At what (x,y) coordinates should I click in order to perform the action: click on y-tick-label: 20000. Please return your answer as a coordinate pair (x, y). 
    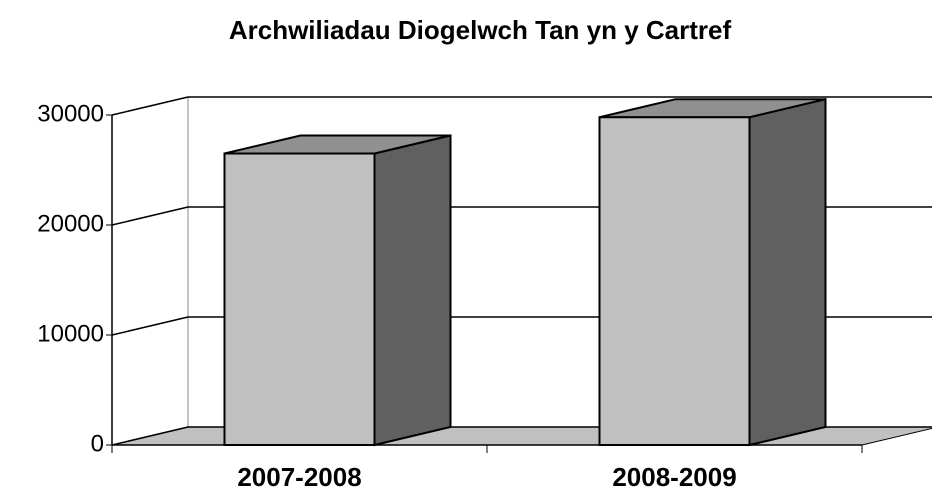
    Looking at the image, I should click on (70, 223).